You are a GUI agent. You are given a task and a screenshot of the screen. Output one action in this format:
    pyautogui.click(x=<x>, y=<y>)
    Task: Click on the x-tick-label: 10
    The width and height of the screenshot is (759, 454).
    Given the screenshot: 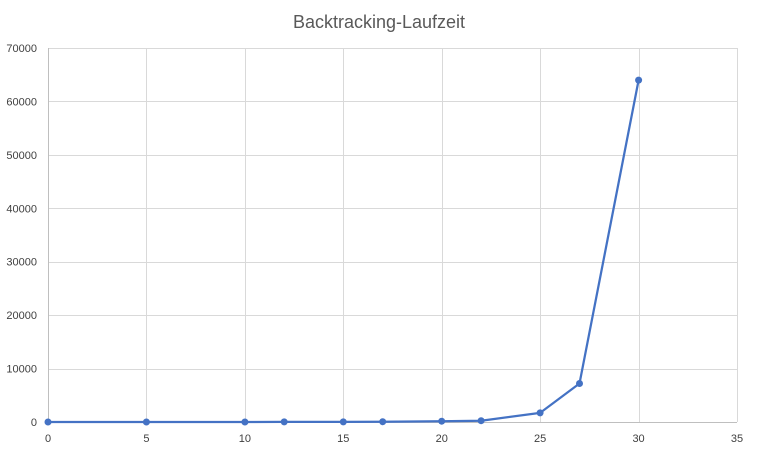 What is the action you would take?
    pyautogui.click(x=245, y=439)
    